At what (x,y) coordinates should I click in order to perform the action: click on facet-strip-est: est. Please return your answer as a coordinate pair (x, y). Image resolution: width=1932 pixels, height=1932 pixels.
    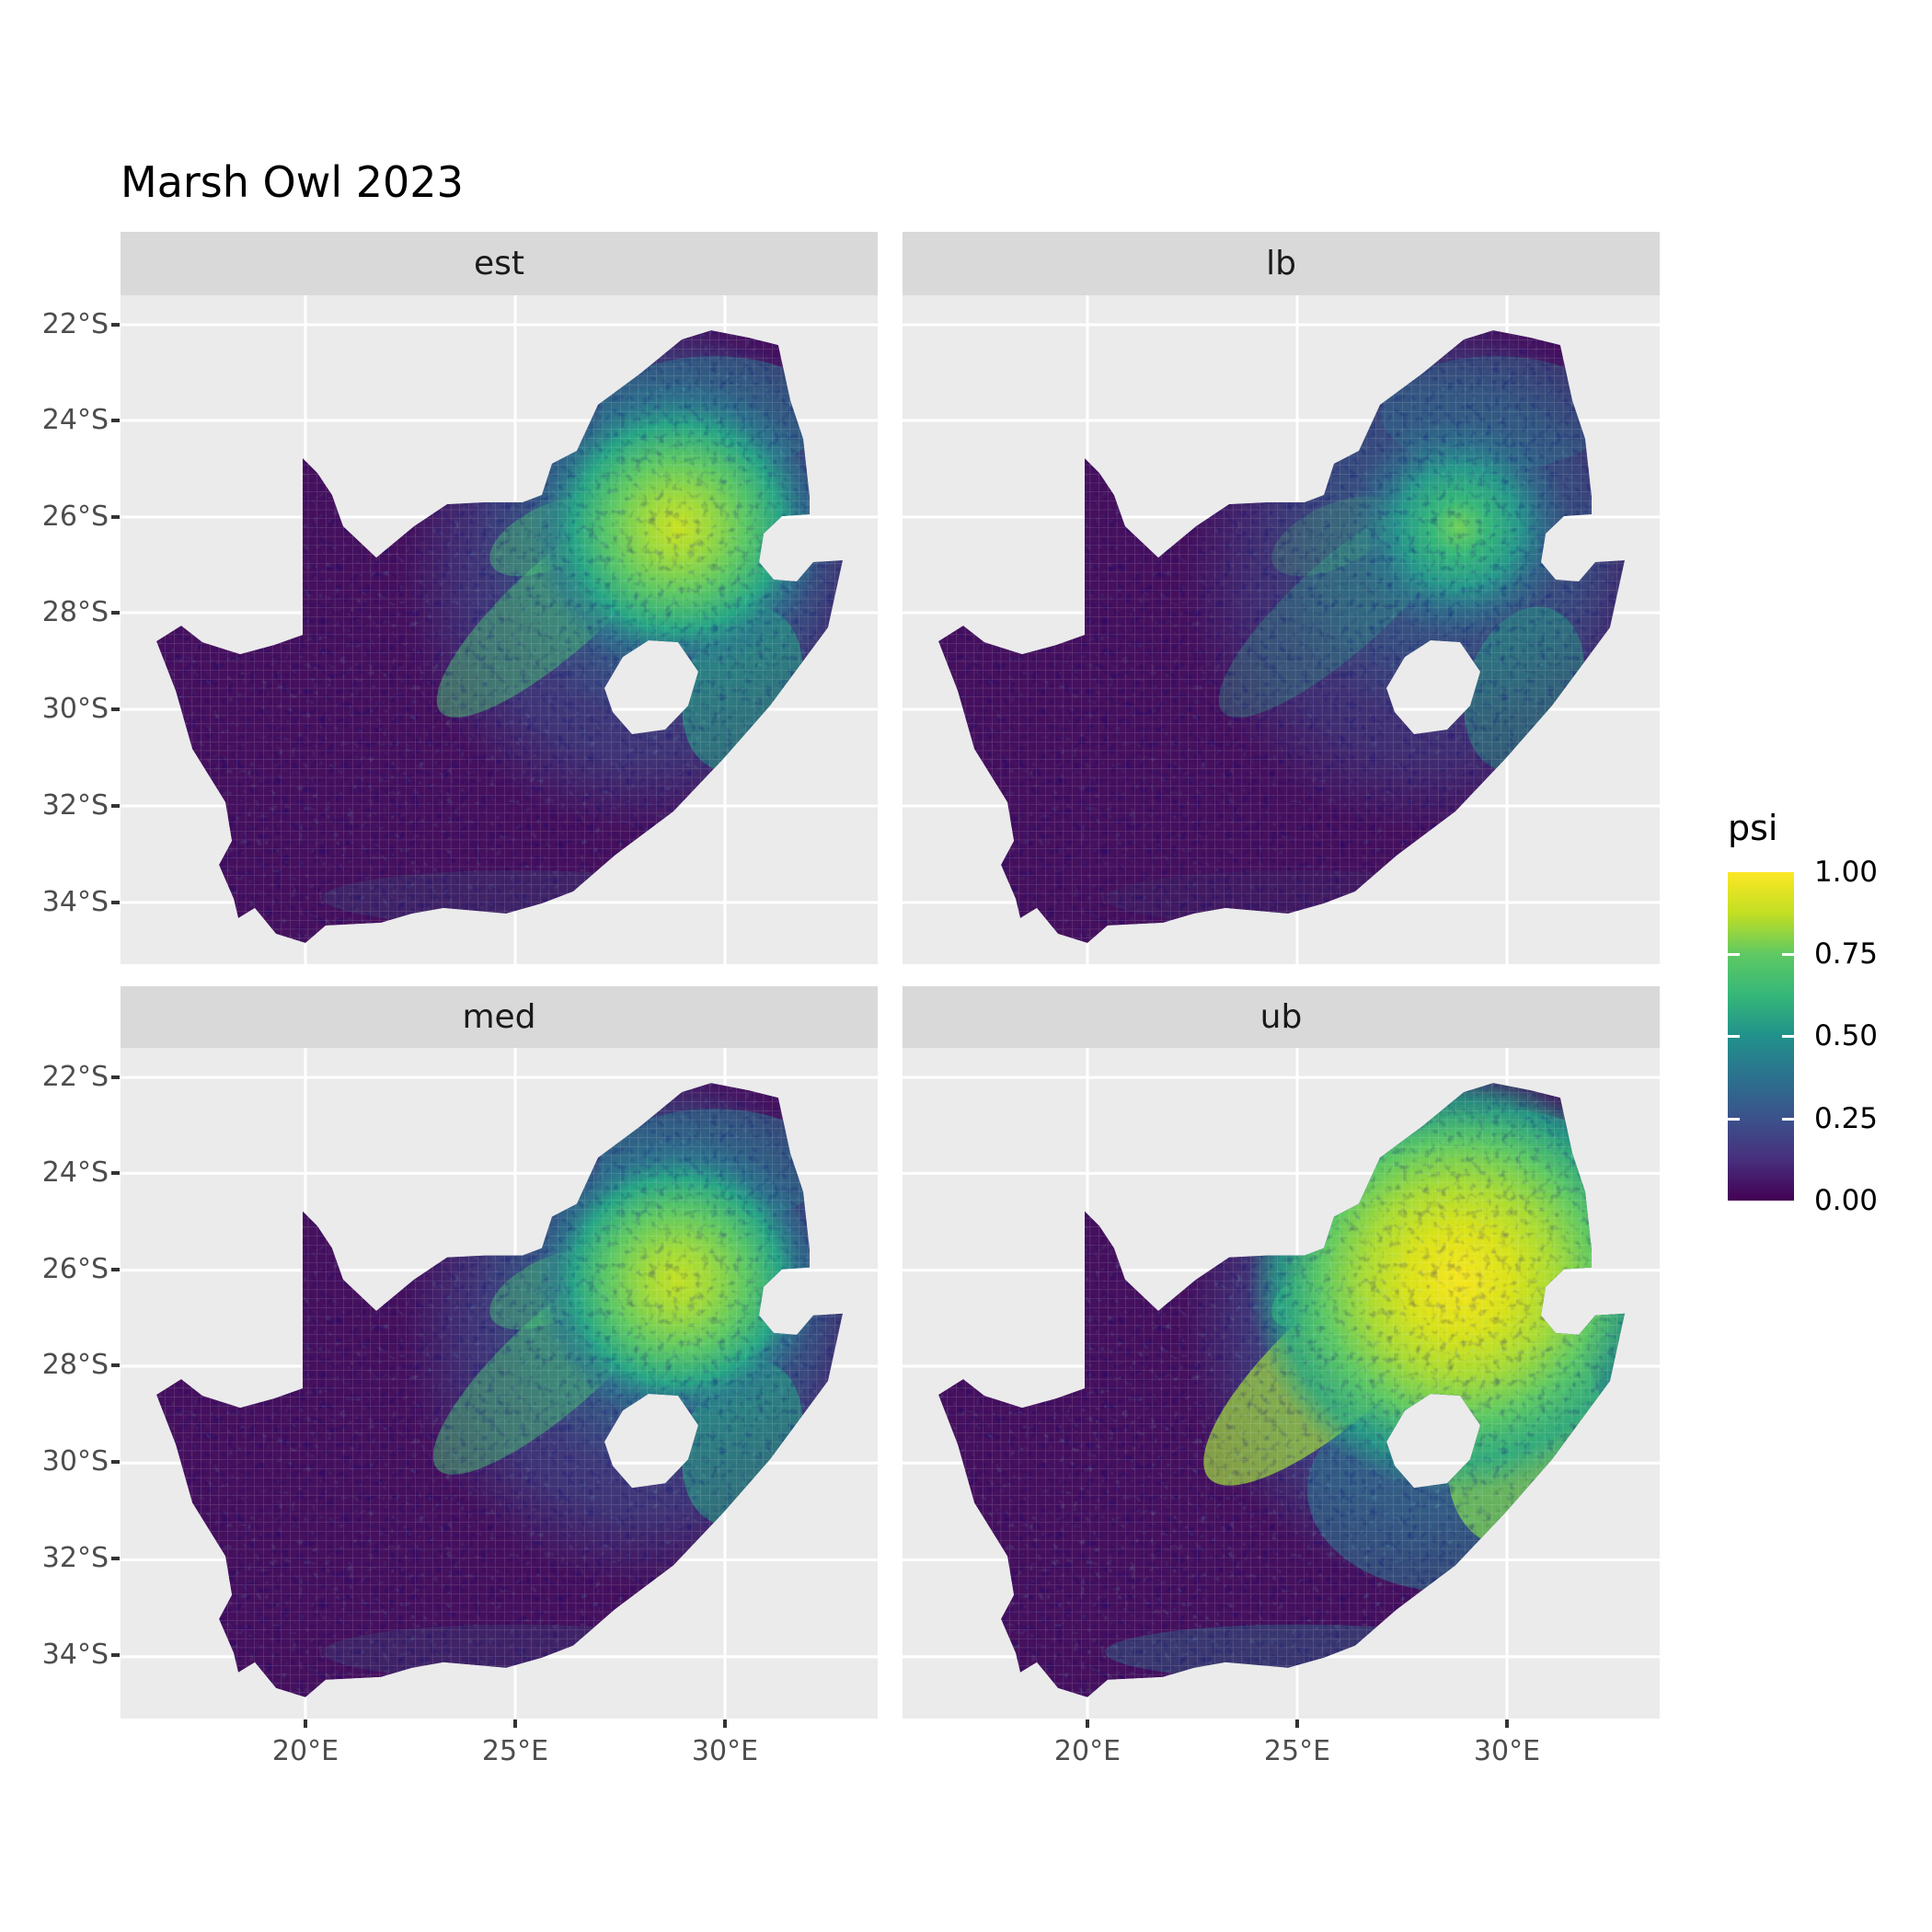
    Looking at the image, I should click on (499, 263).